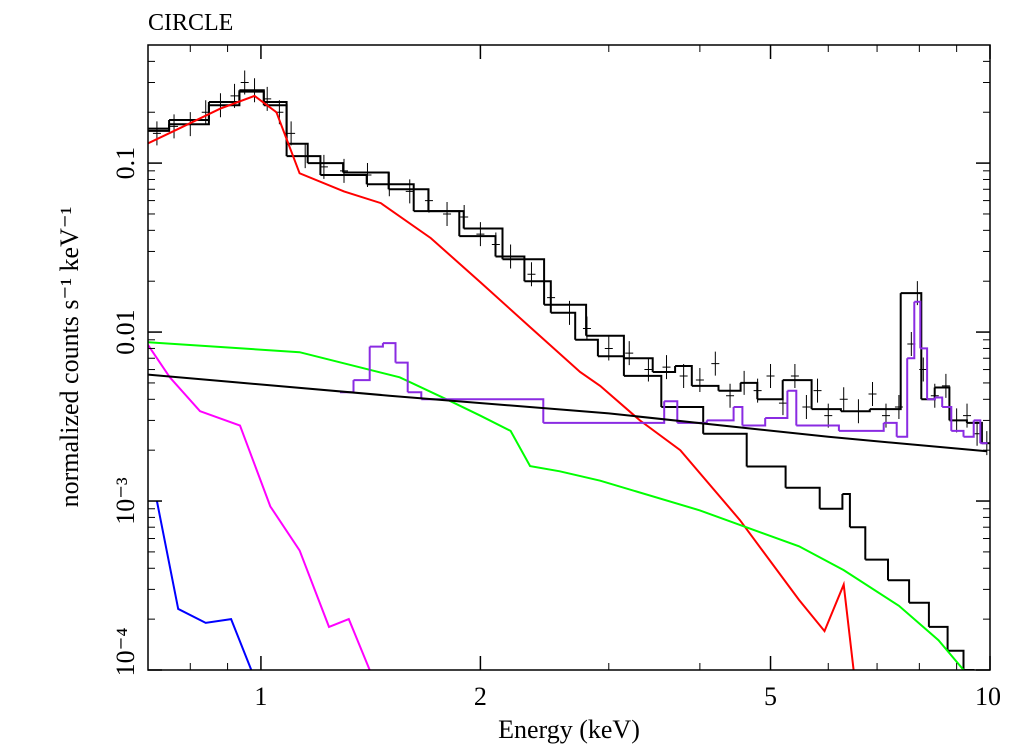  I want to click on y-tick-label: 10⁻⁴, so click(125, 652).